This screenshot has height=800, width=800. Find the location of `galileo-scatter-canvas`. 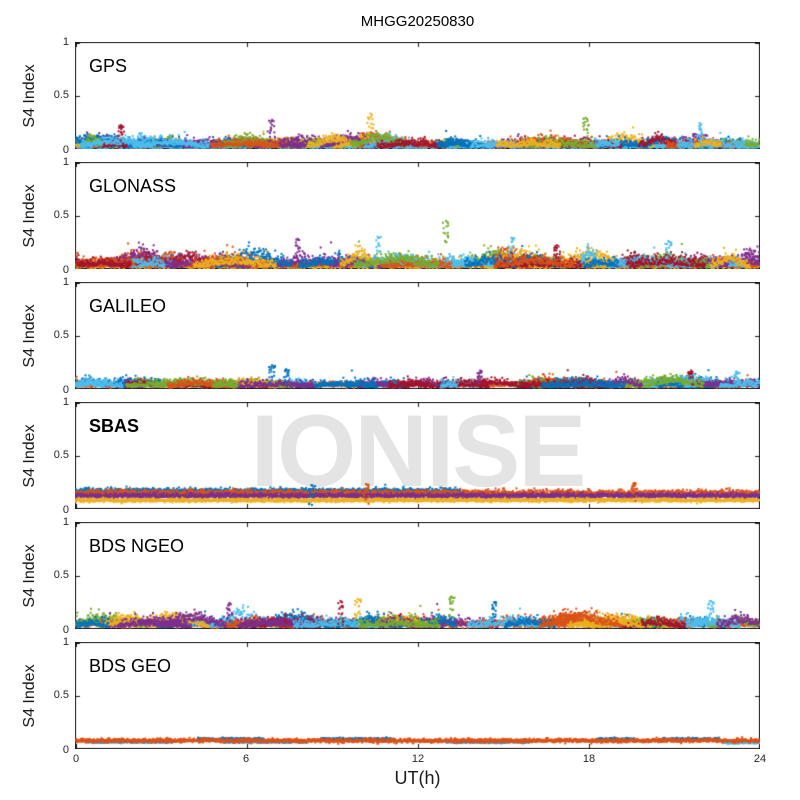

galileo-scatter-canvas is located at coordinates (417, 335).